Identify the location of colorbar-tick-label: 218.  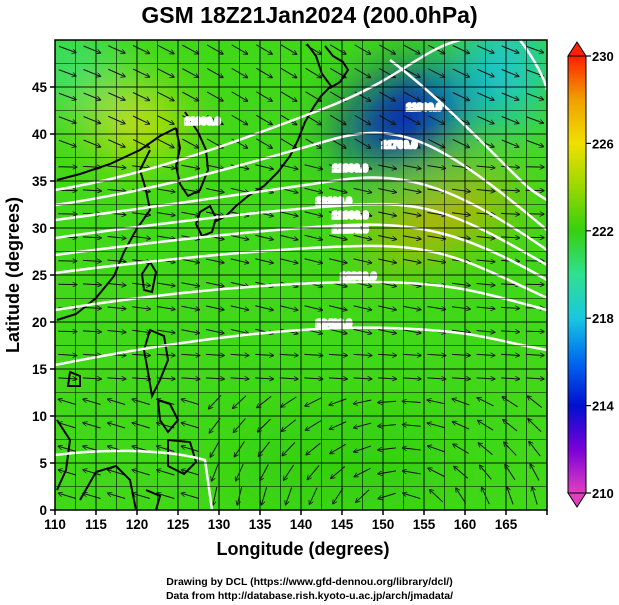
(603, 318).